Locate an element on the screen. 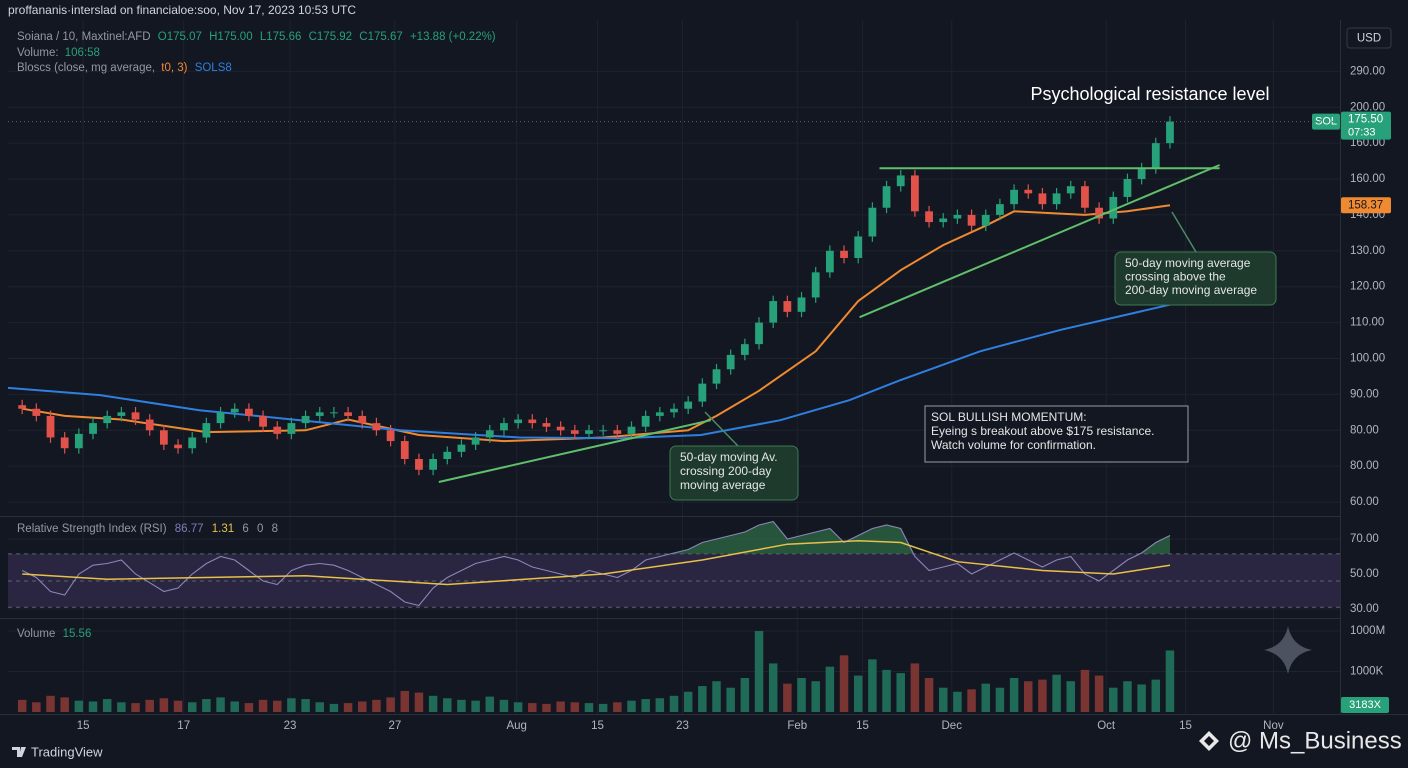 The height and width of the screenshot is (768, 1408). callout-text: 50-day moving Av. is located at coordinates (729, 457).